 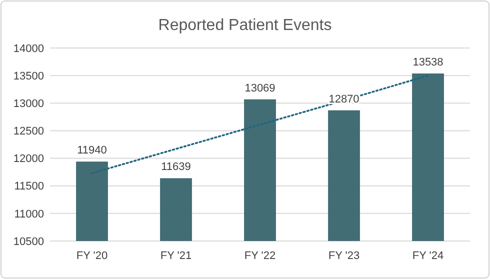 I want to click on x-tick-label: FY '21, so click(x=176, y=256).